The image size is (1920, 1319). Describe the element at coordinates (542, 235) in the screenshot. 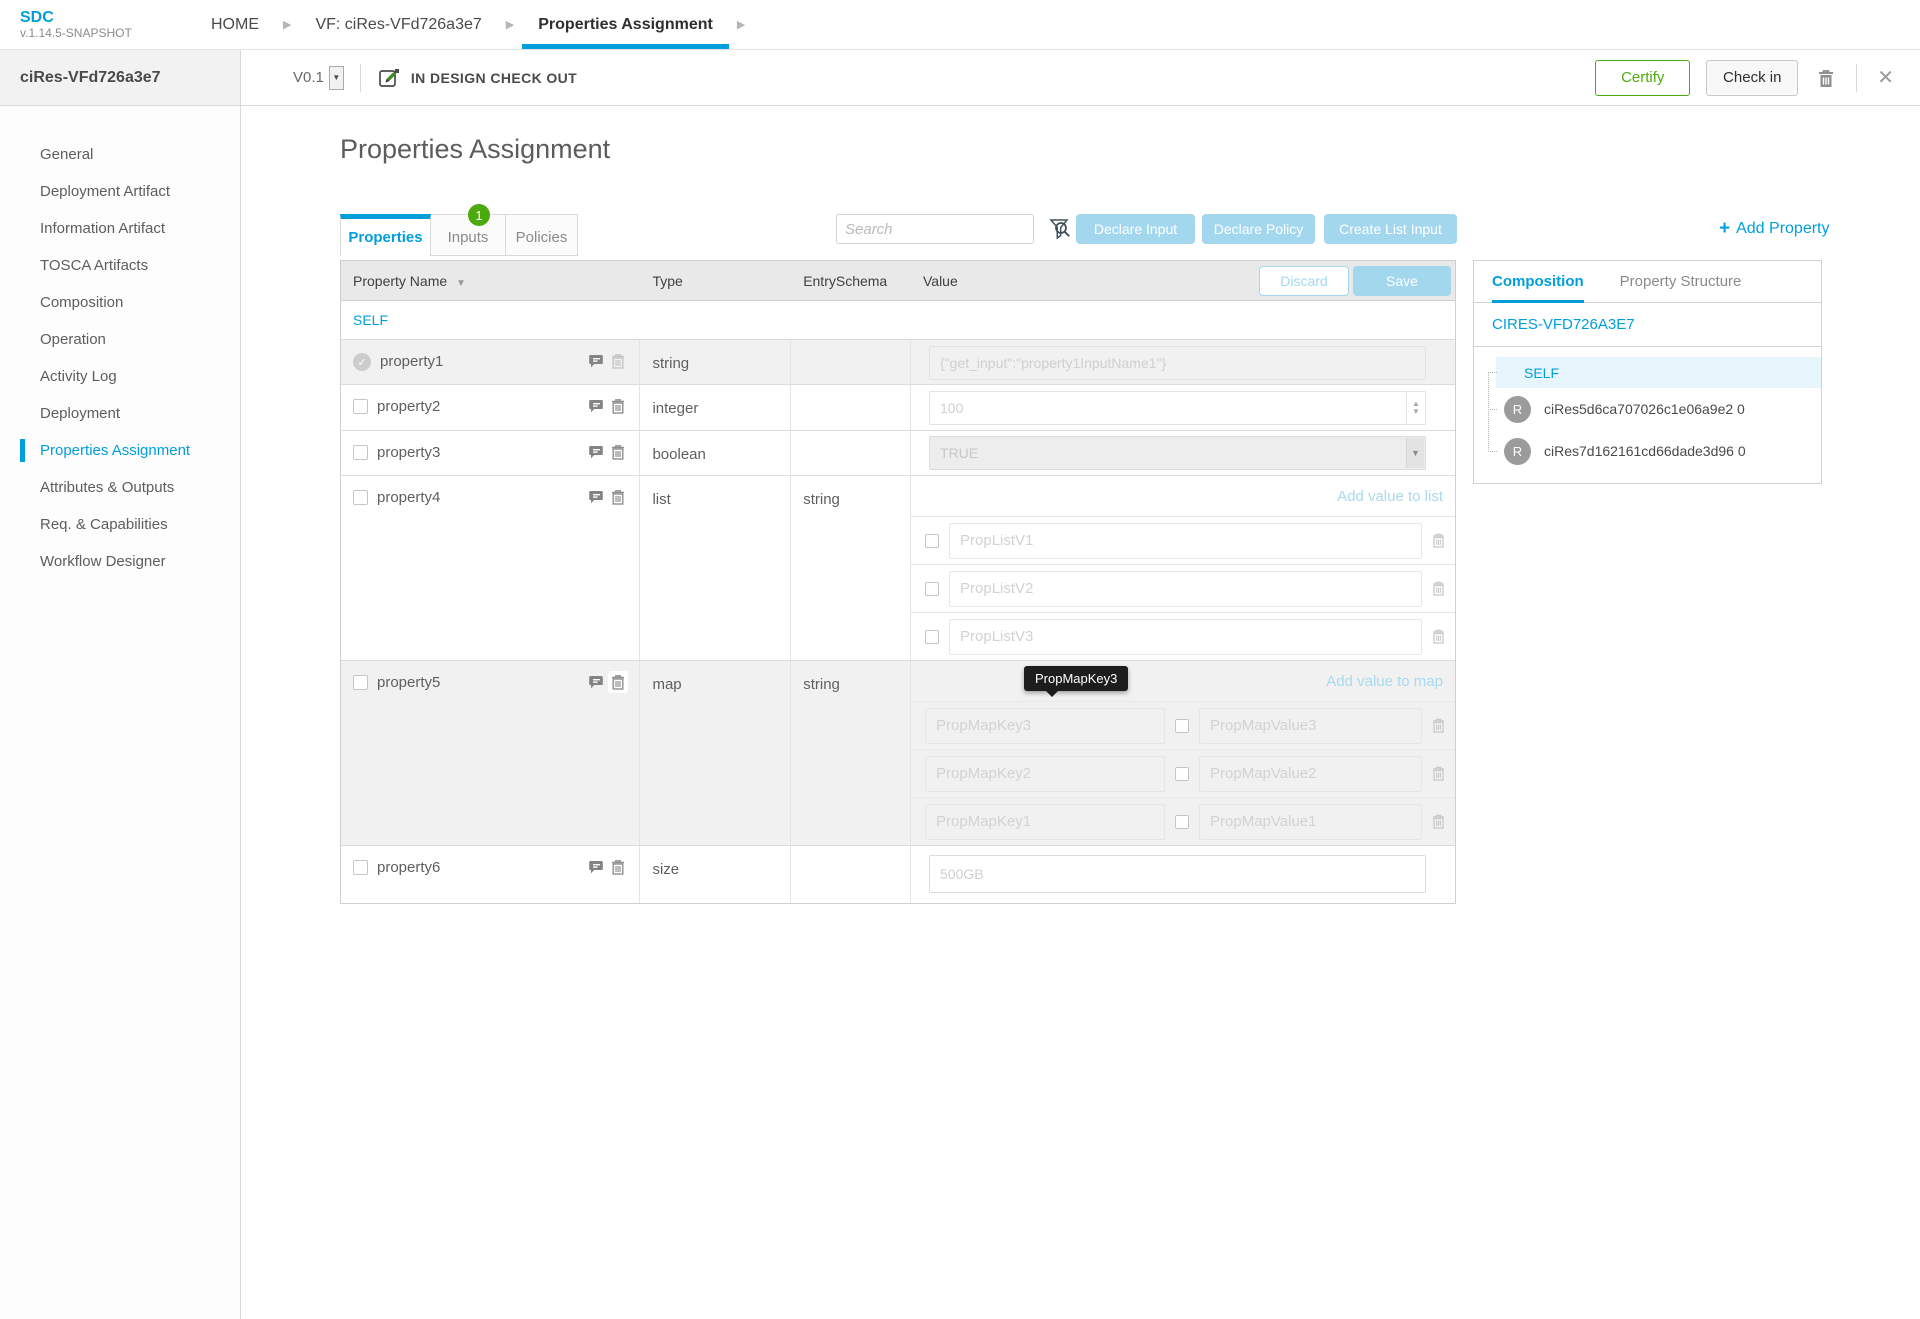

I see `tab-policies: Policies` at that location.